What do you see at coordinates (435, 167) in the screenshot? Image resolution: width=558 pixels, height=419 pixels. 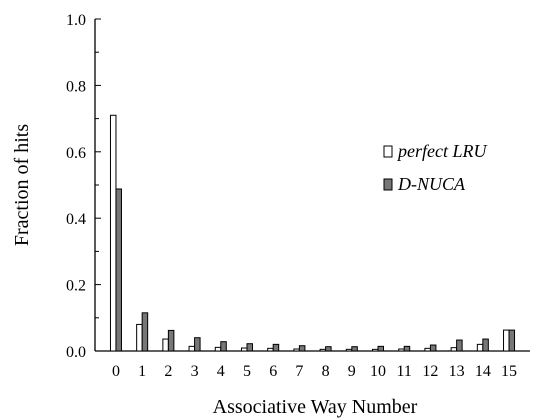 I see `legend: perfect LRU D-NUCA` at bounding box center [435, 167].